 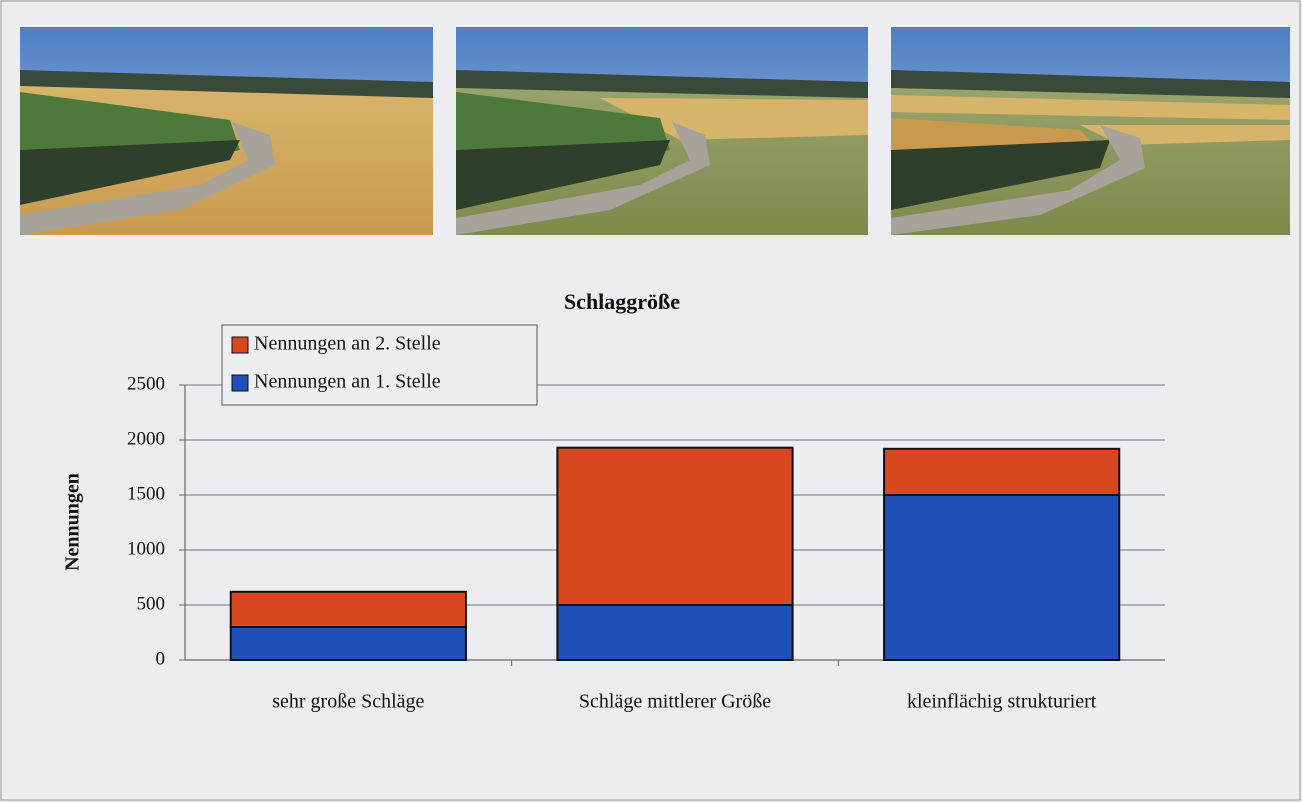 What do you see at coordinates (146, 438) in the screenshot?
I see `y-tick-label: 2000` at bounding box center [146, 438].